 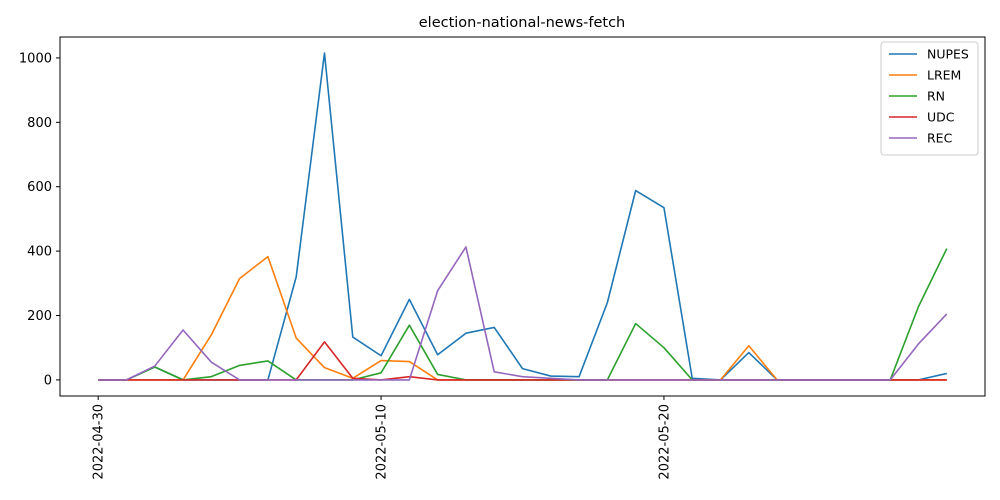 I want to click on x-tick-label: 2022-05-20, so click(x=664, y=442).